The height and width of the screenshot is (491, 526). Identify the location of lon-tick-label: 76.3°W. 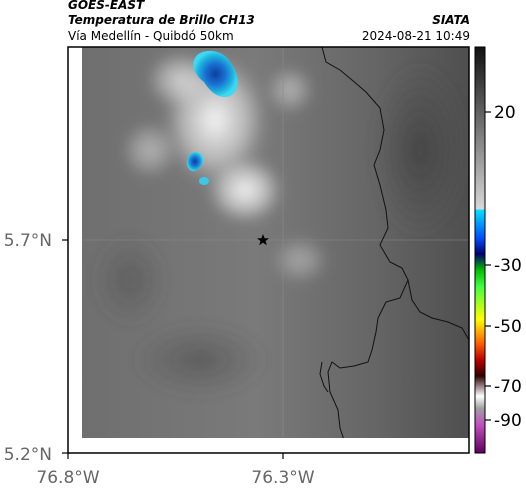
(282, 478).